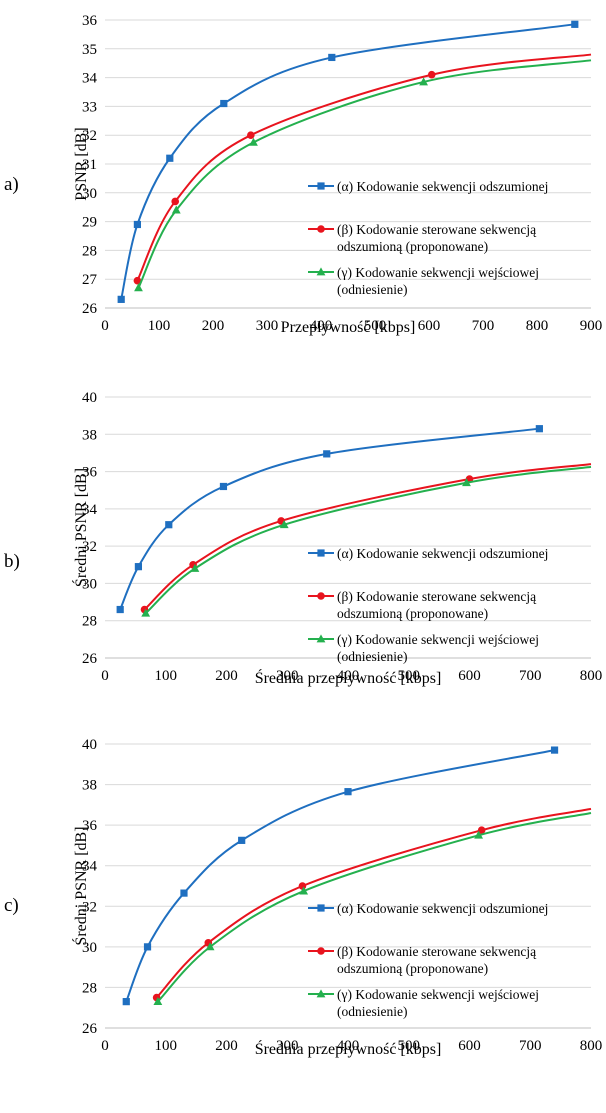 This screenshot has width=606, height=1113. What do you see at coordinates (105, 676) in the screenshot?
I see `x-tick-label: 0` at bounding box center [105, 676].